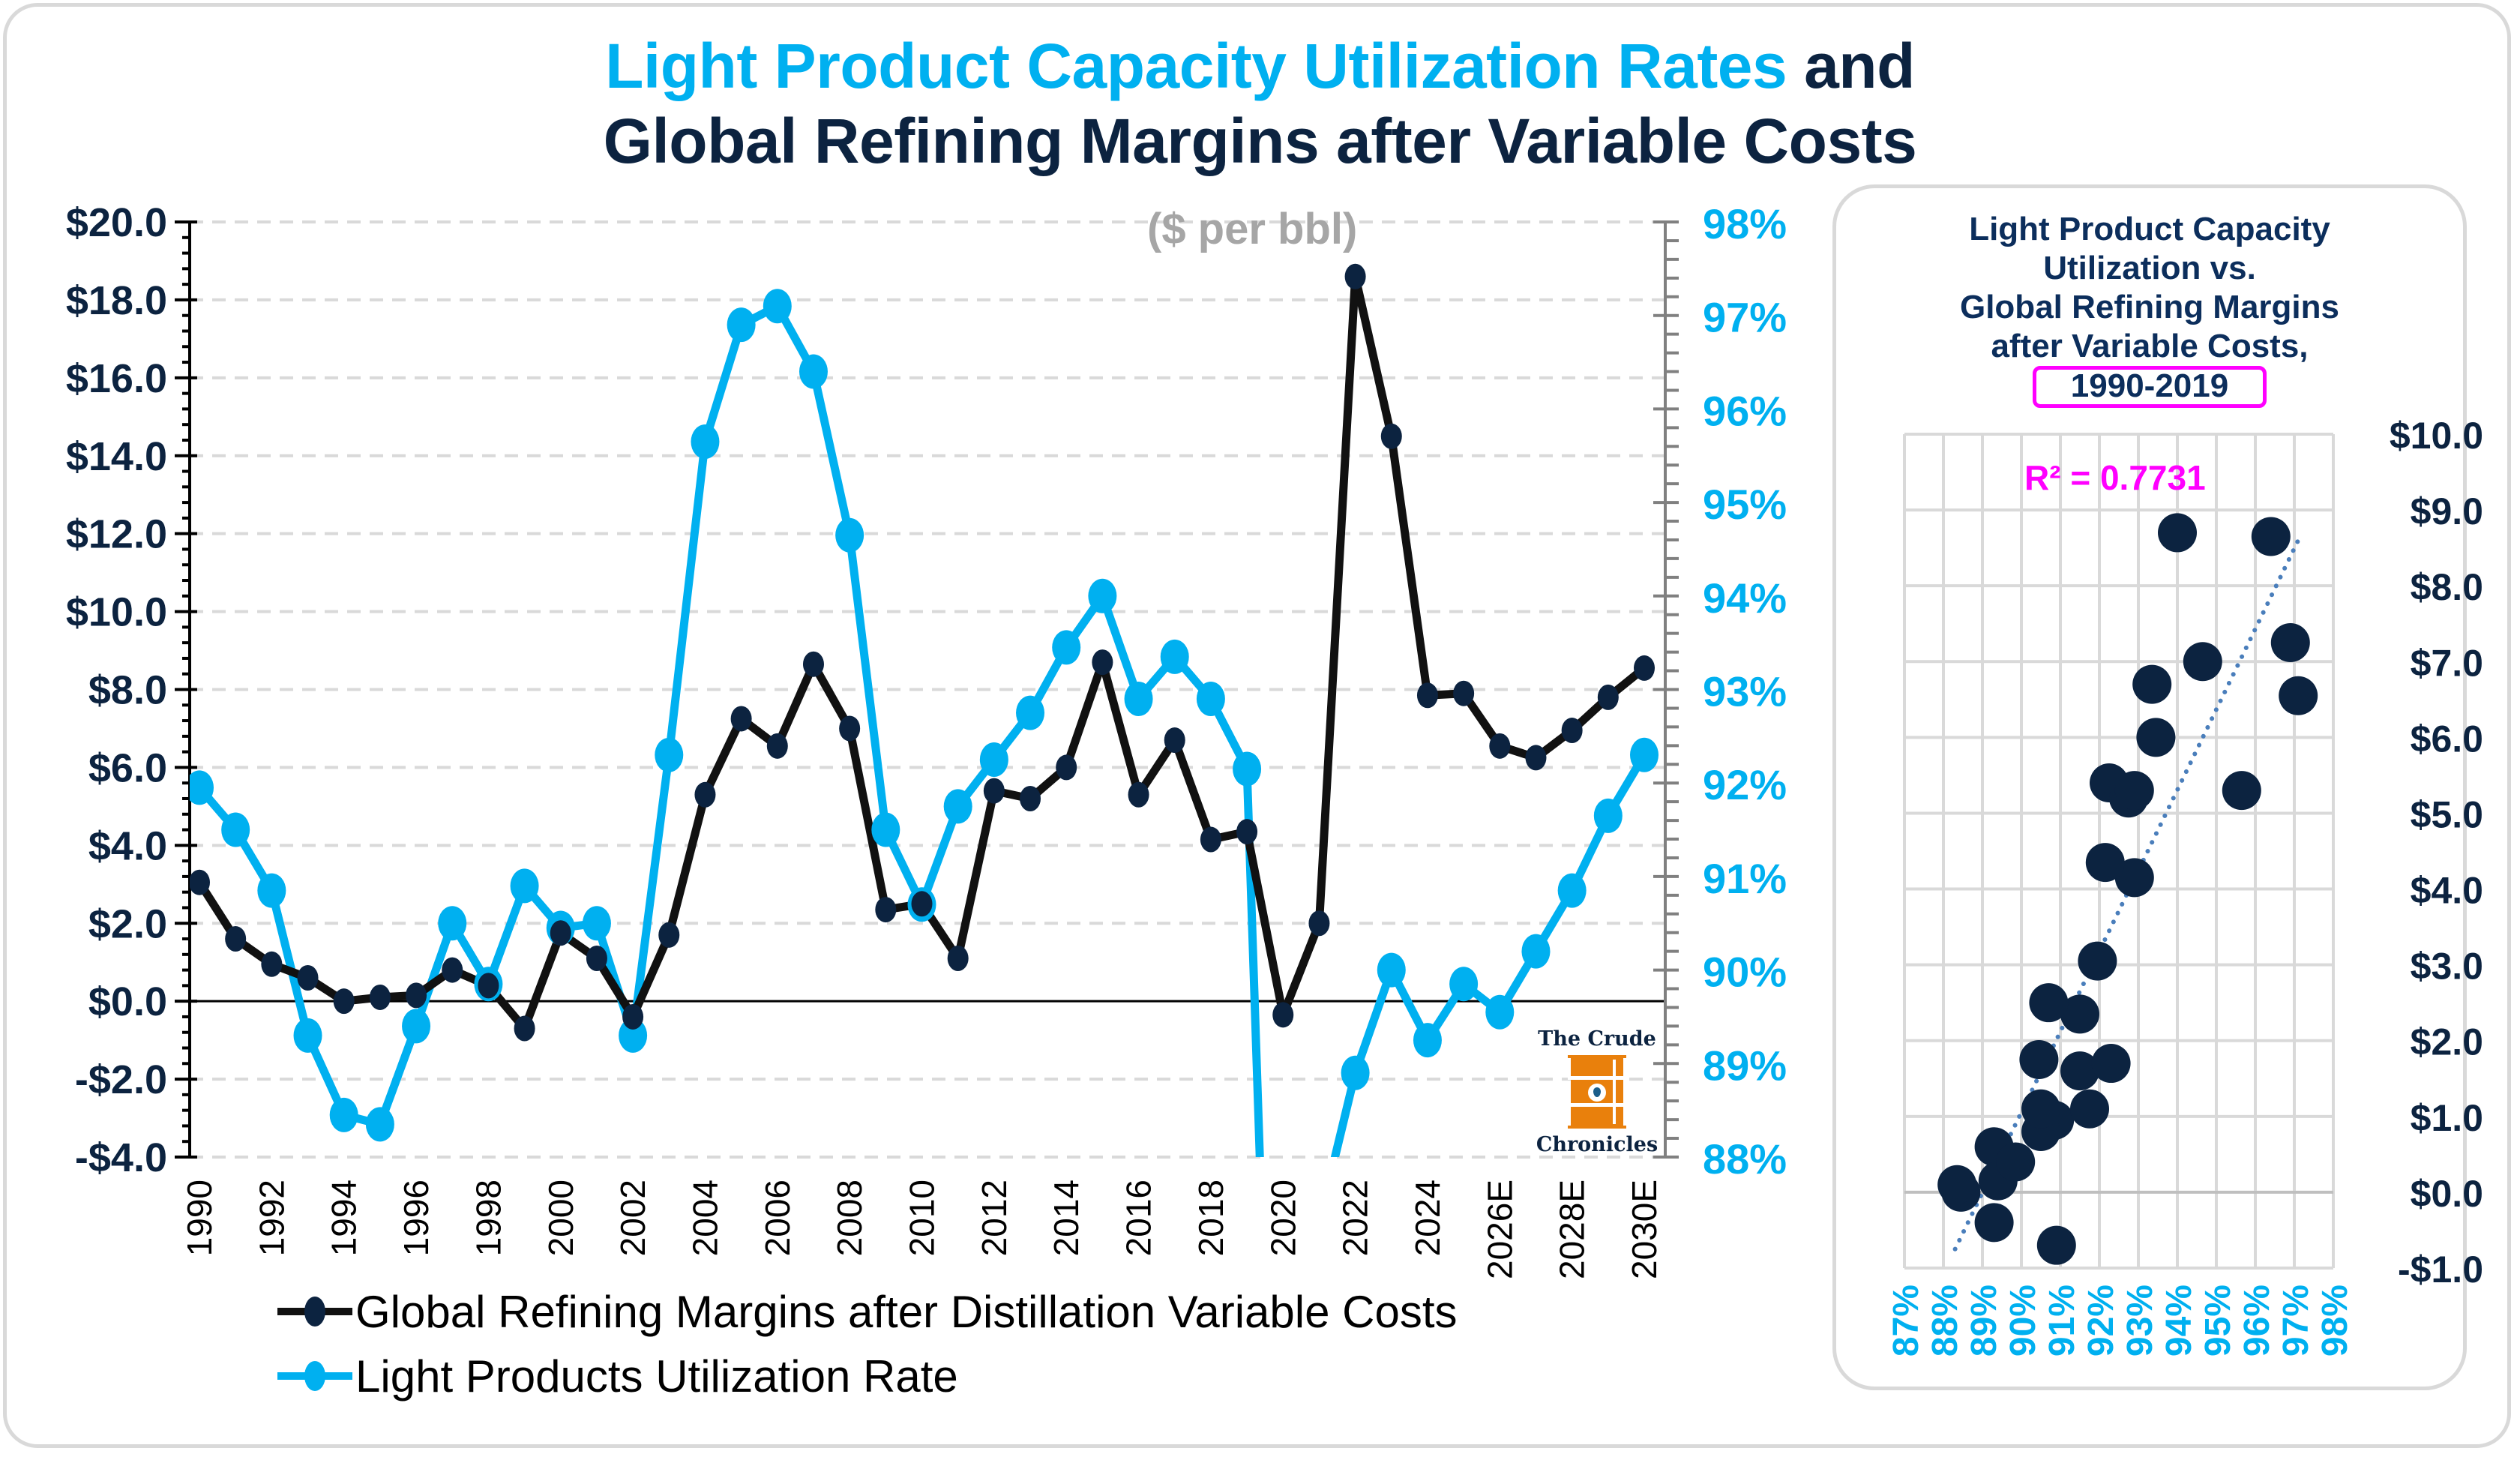 This screenshot has width=2520, height=1457. Describe the element at coordinates (1138, 1218) in the screenshot. I see `x-axis-tick-label: 2016` at that location.